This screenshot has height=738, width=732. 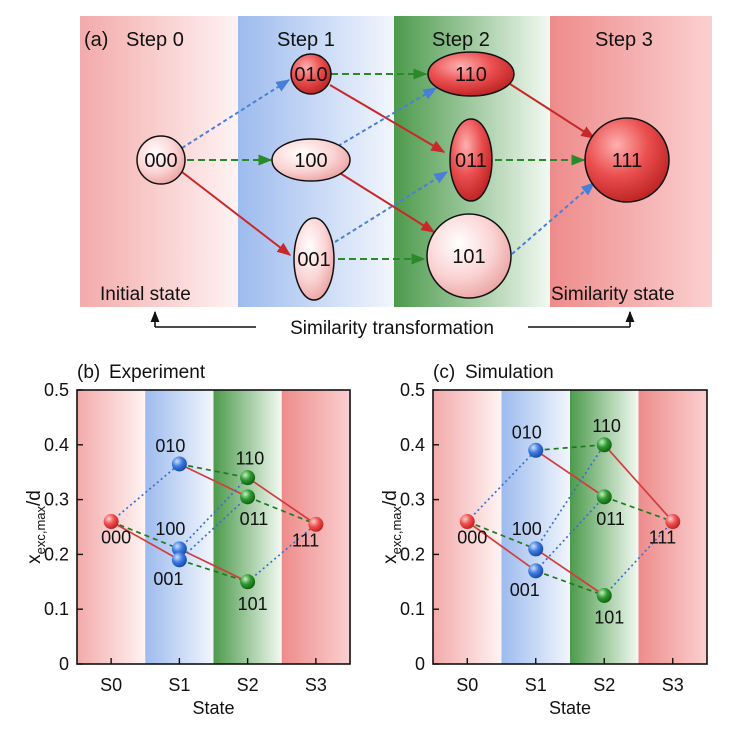 I want to click on y-axis-label: xexc,max/d, so click(x=392, y=527).